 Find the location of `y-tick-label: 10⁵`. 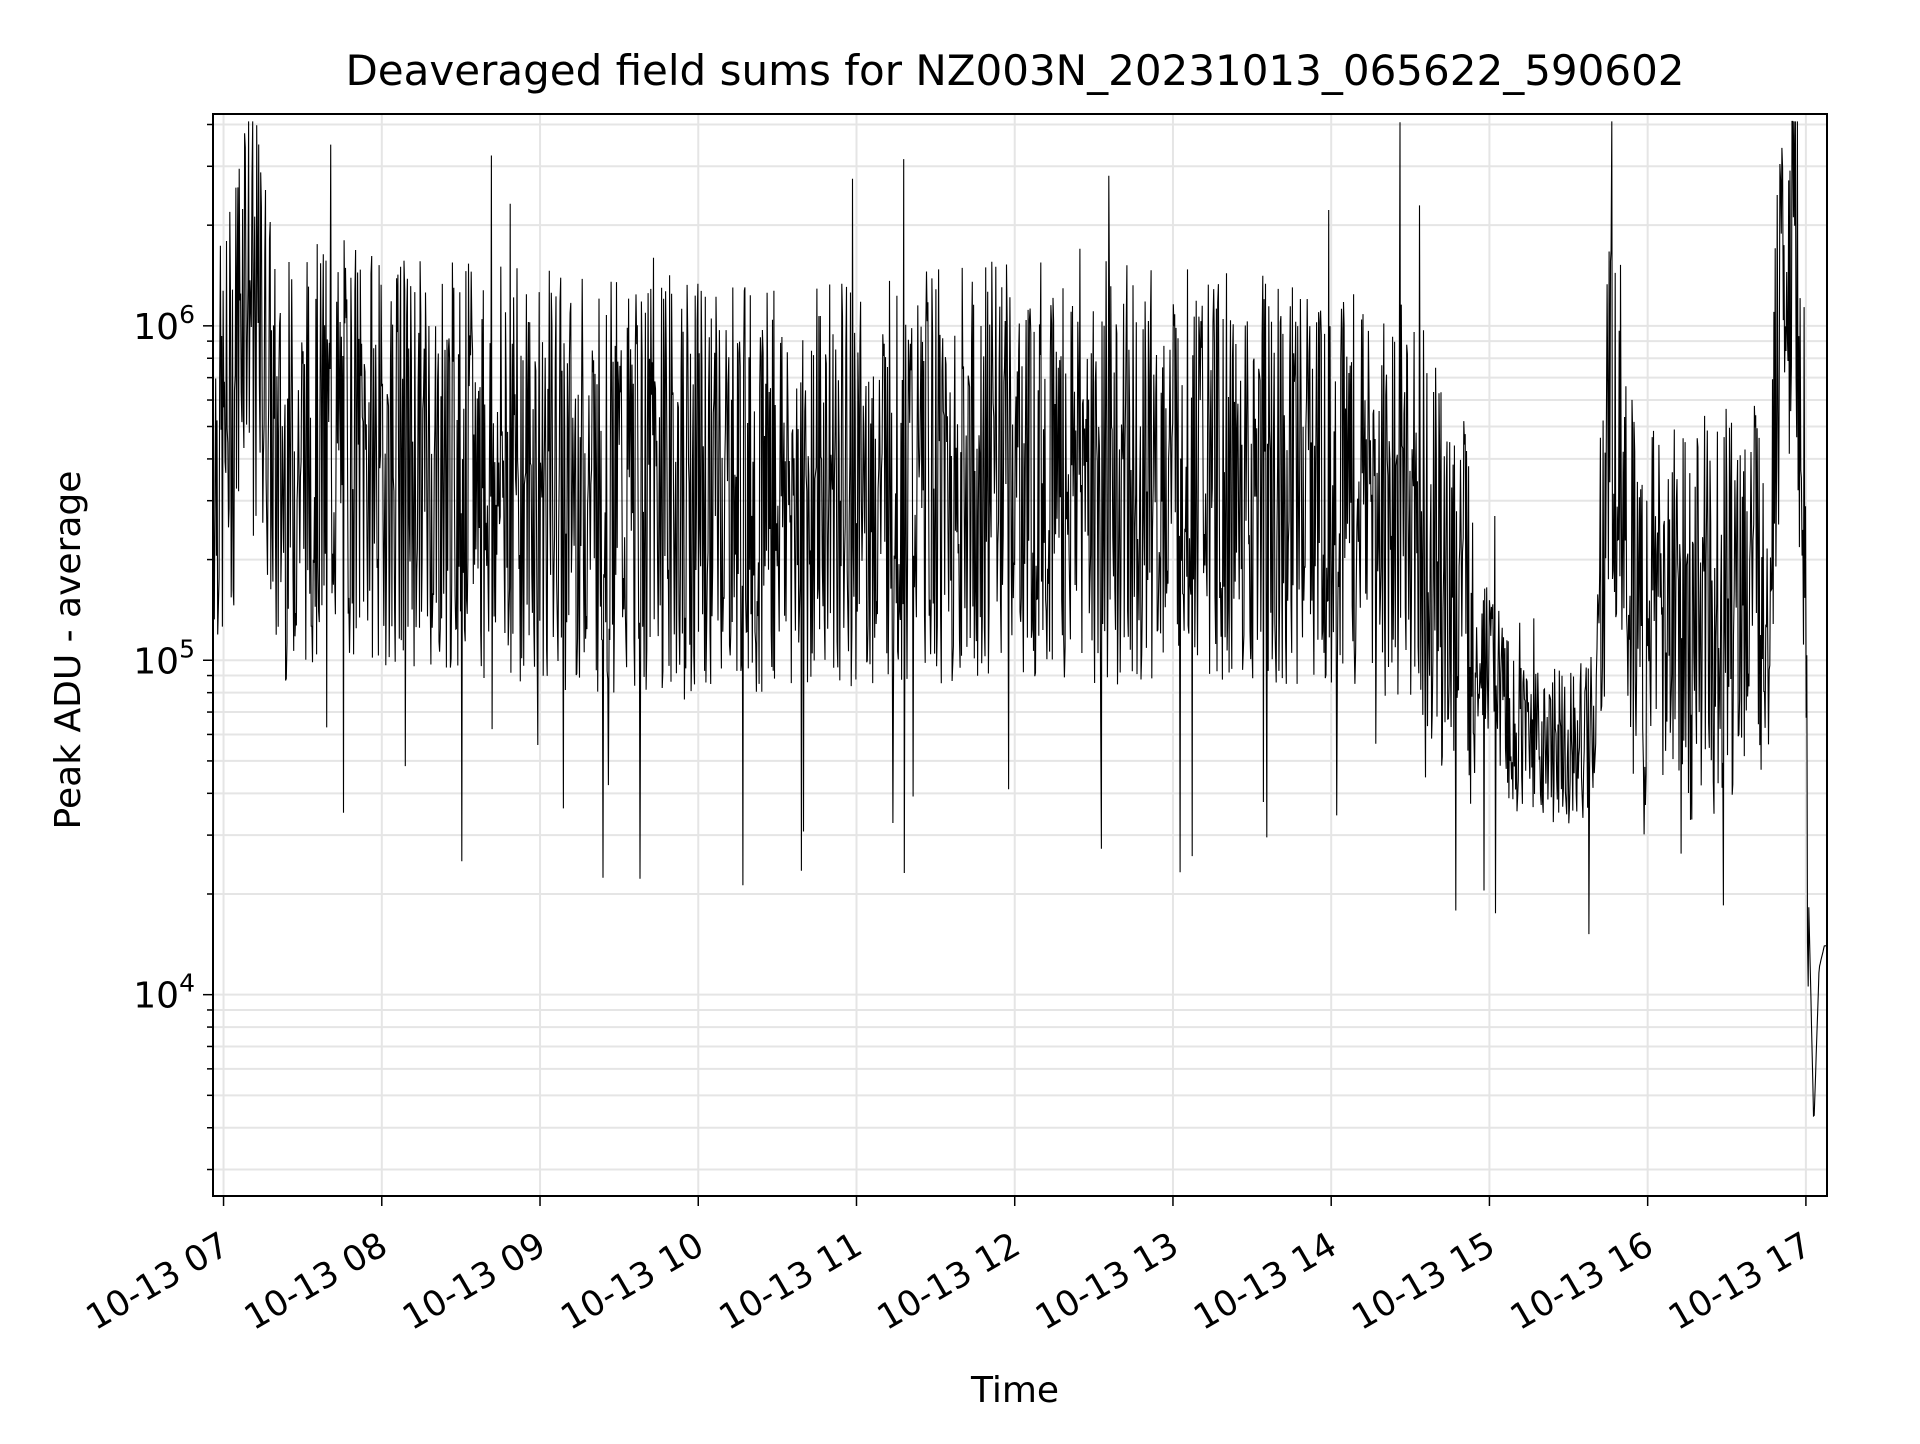

y-tick-label: 10⁵ is located at coordinates (164, 658).